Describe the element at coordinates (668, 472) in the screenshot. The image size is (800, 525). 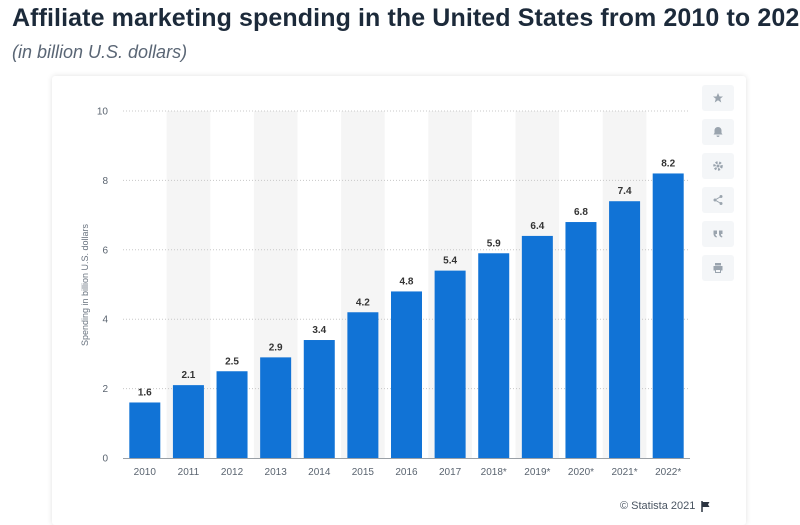
I see `x-tick-label: 2022*` at that location.